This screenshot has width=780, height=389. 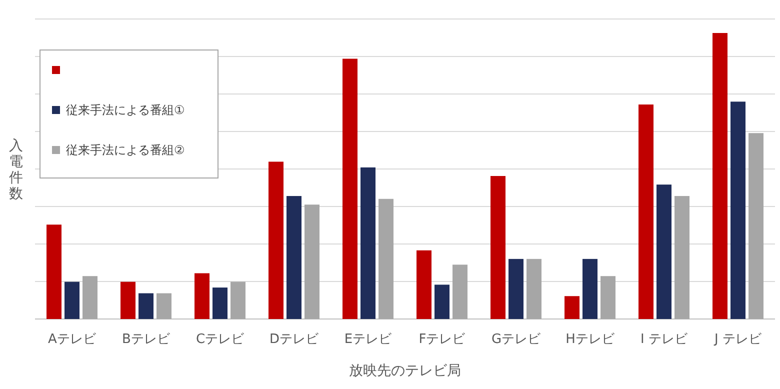 What do you see at coordinates (368, 339) in the screenshot?
I see `x-tick-label: Eテレビ` at bounding box center [368, 339].